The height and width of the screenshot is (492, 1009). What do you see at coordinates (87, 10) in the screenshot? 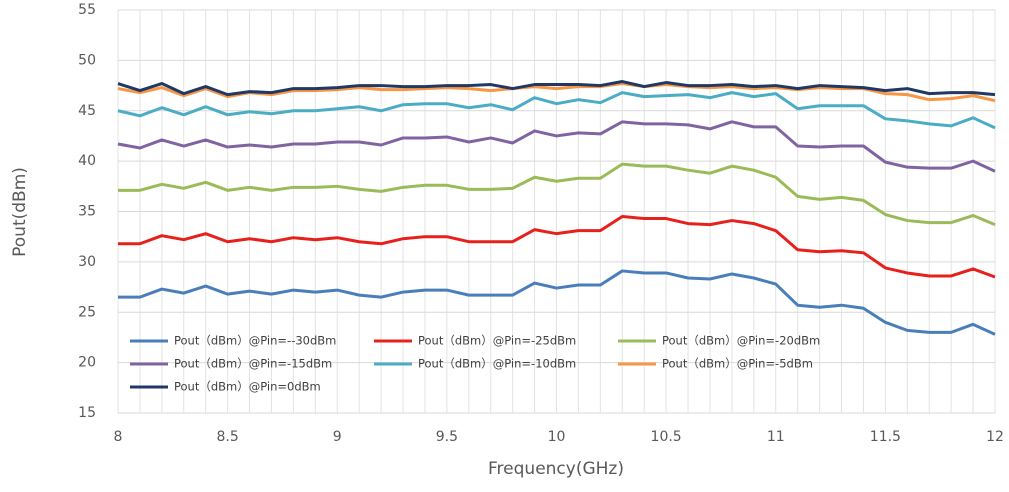
I see `y-tick-label: 55` at bounding box center [87, 10].